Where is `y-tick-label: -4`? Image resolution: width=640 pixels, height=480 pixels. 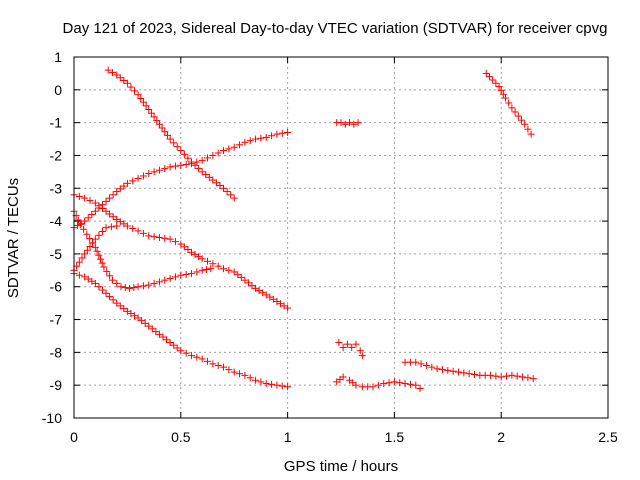 y-tick-label: -4 is located at coordinates (56, 221).